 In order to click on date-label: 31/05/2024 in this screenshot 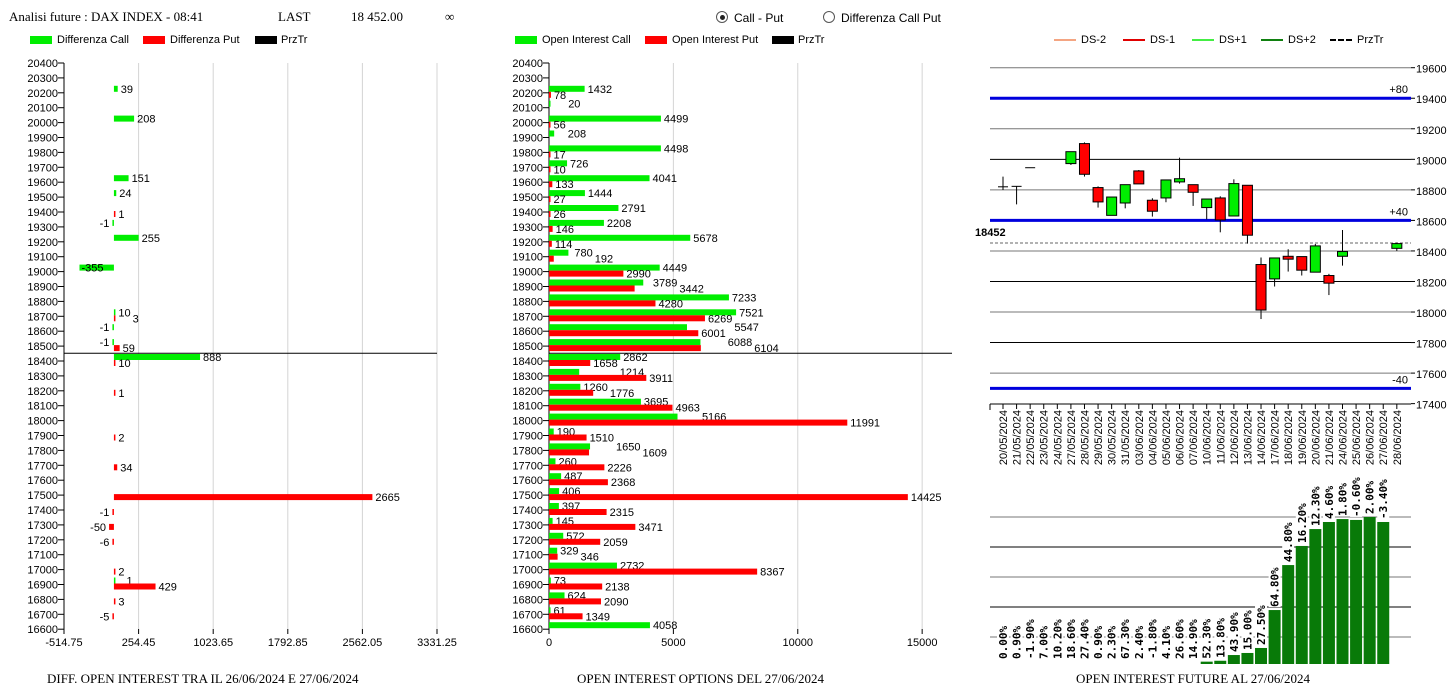, I will do `click(1126, 437)`.